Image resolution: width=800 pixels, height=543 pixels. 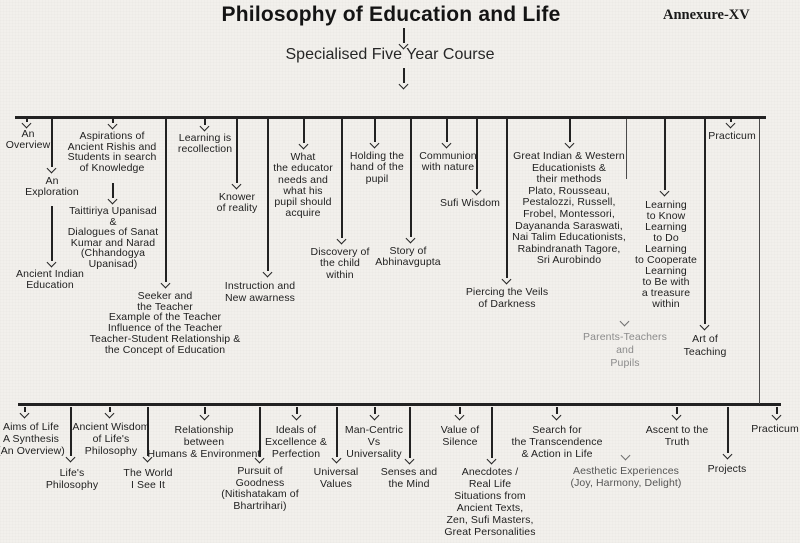 I want to click on node-knower-of-reality: Knower of reality, so click(x=237, y=202).